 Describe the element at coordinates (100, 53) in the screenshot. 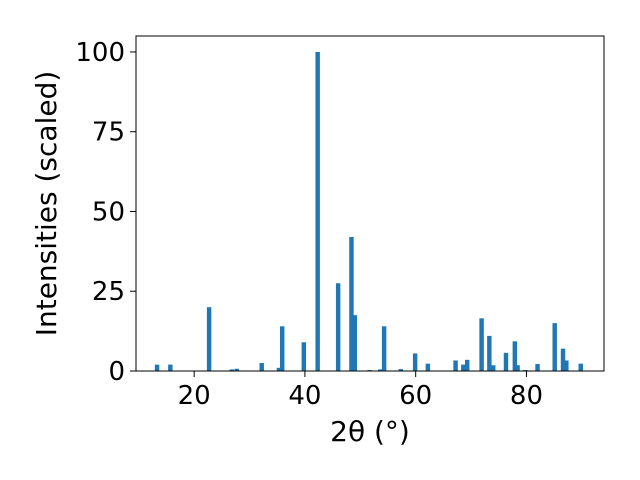

I see `y-tick-label: 100` at that location.